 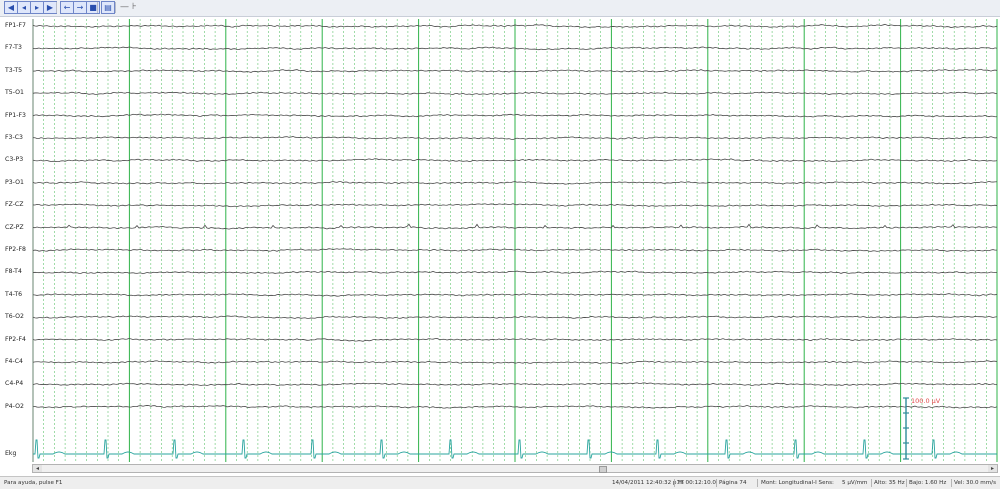 I want to click on record-button: ■, so click(x=93, y=7).